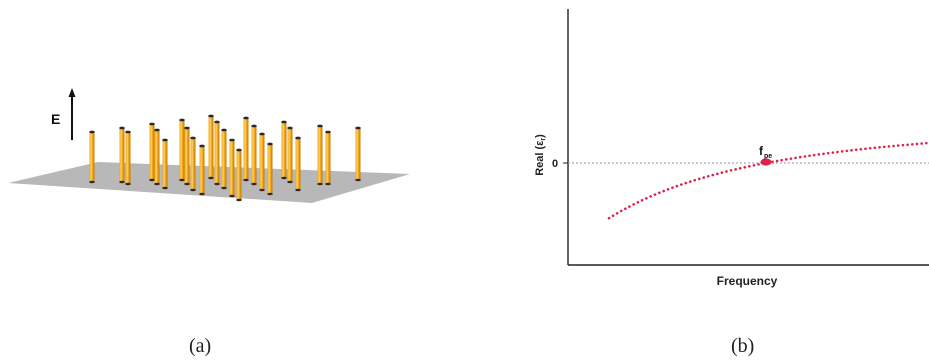  What do you see at coordinates (743, 346) in the screenshot?
I see `caption-b: (b)` at bounding box center [743, 346].